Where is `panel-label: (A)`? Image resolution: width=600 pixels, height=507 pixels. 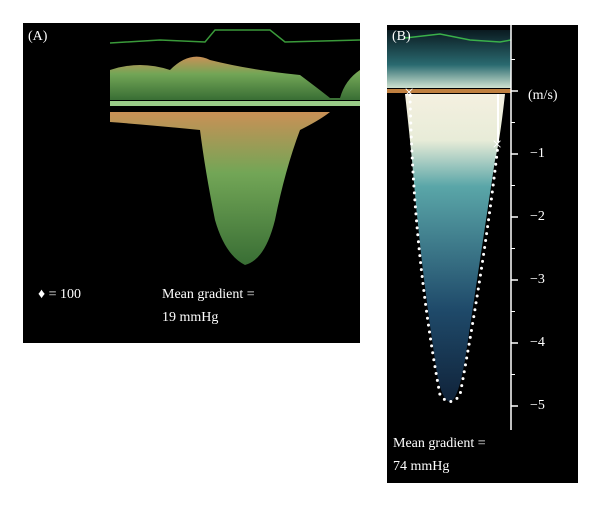 panel-label: (A) is located at coordinates (38, 36).